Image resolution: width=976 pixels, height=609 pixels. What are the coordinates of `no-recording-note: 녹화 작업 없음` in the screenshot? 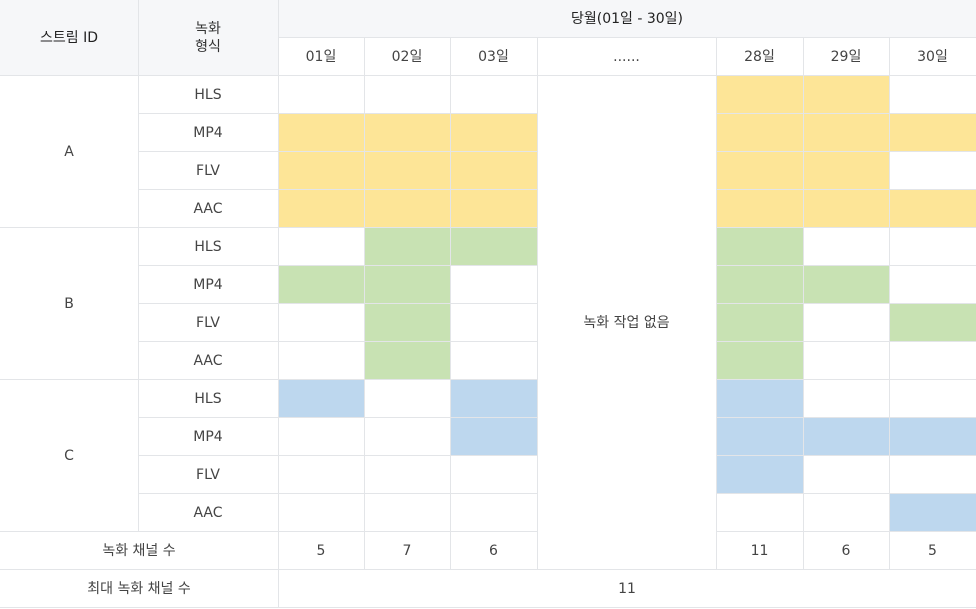 It's located at (626, 323).